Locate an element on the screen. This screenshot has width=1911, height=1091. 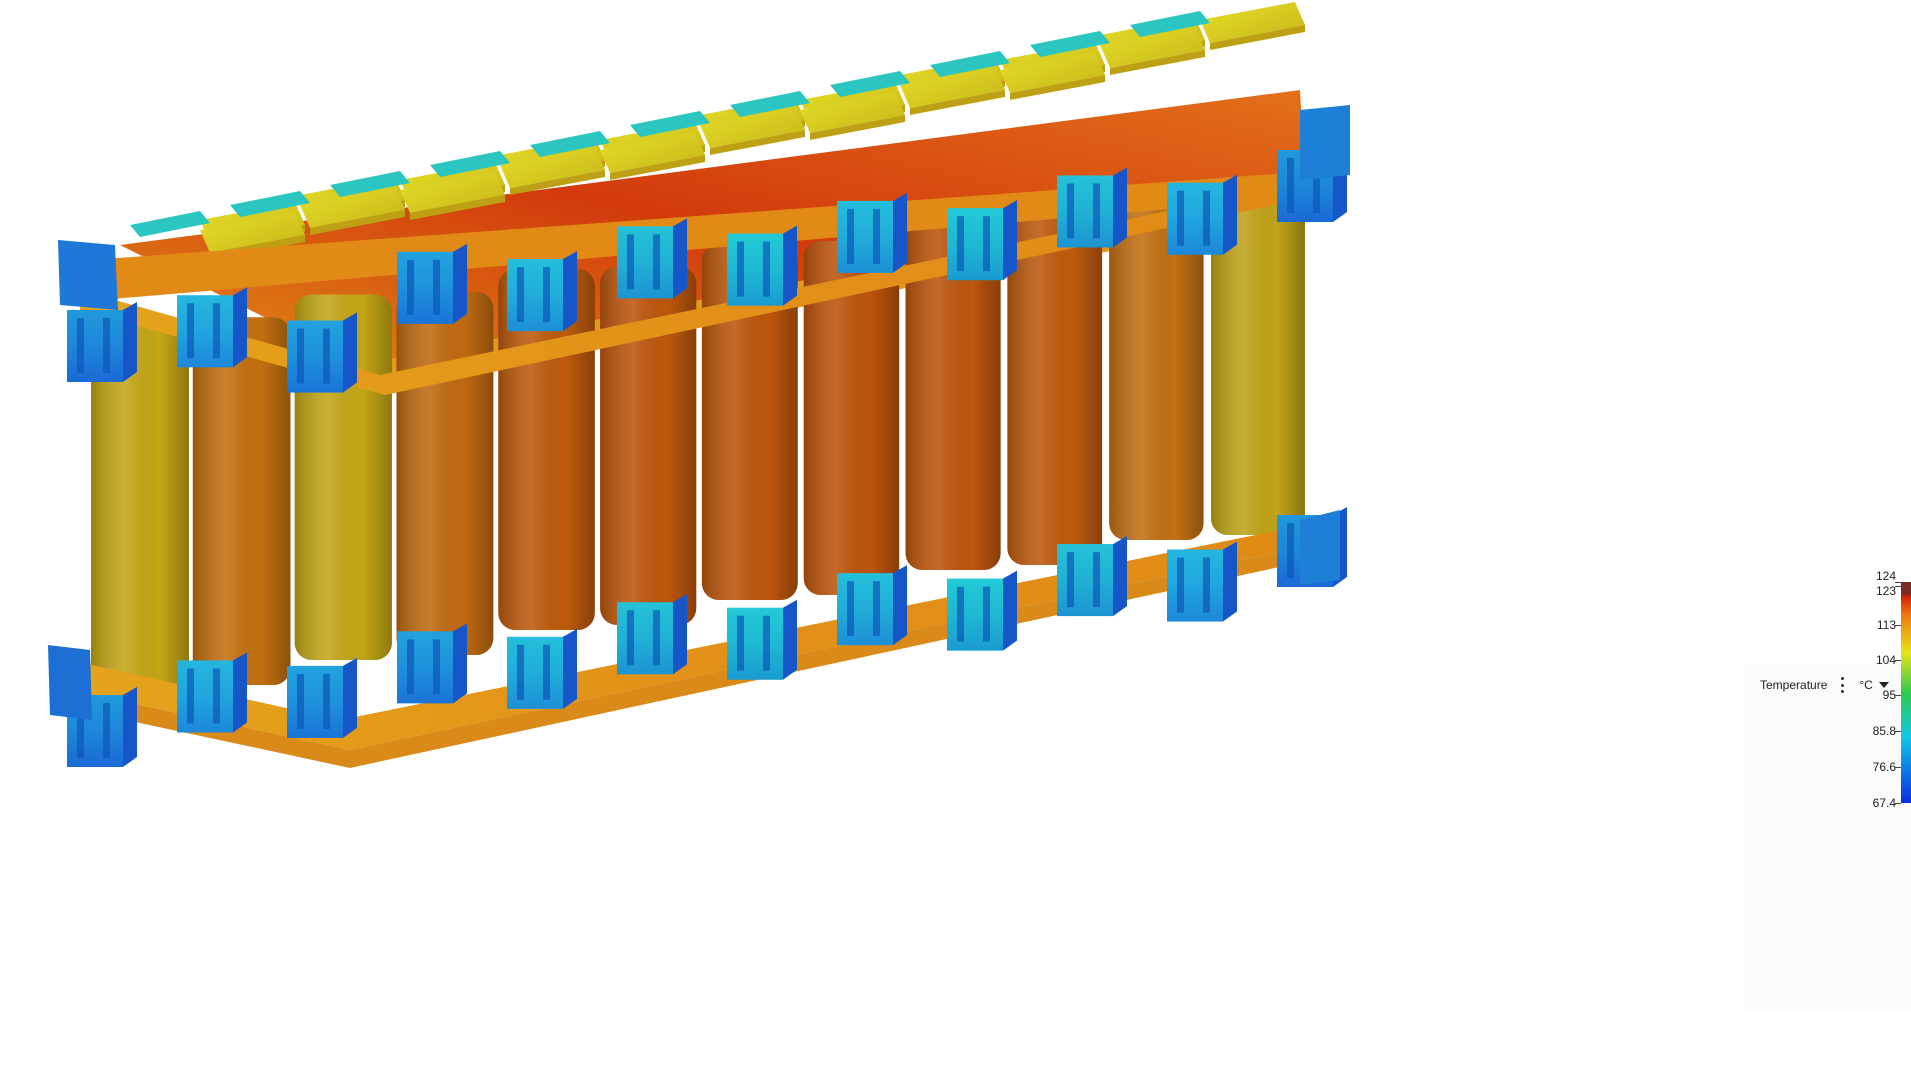
top-cell-terminals is located at coordinates (752, 131).